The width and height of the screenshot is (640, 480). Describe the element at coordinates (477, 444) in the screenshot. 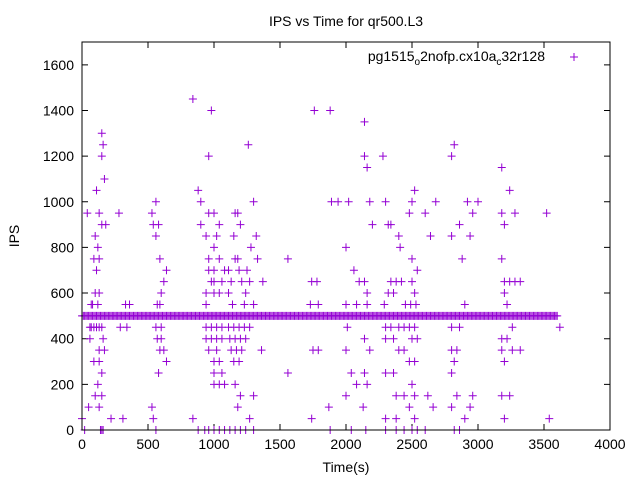

I see `x-tick-label: 3000` at that location.